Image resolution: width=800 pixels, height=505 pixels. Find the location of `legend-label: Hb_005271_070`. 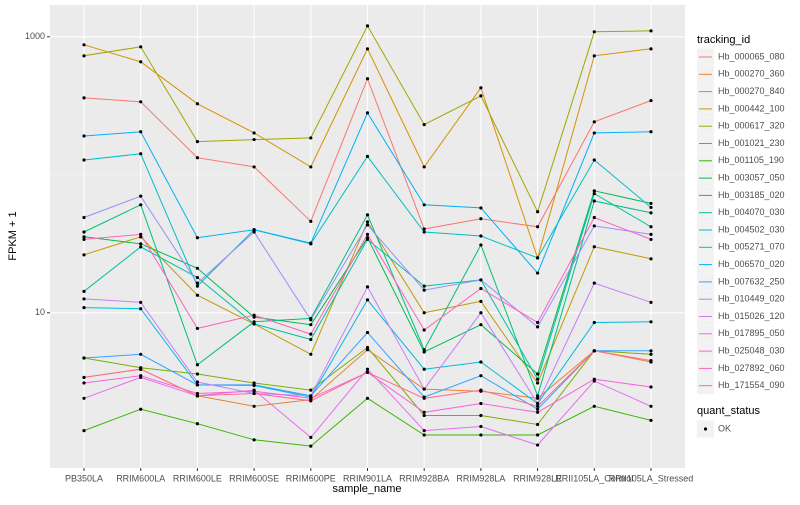

legend-label: Hb_005271_070 is located at coordinates (751, 247).